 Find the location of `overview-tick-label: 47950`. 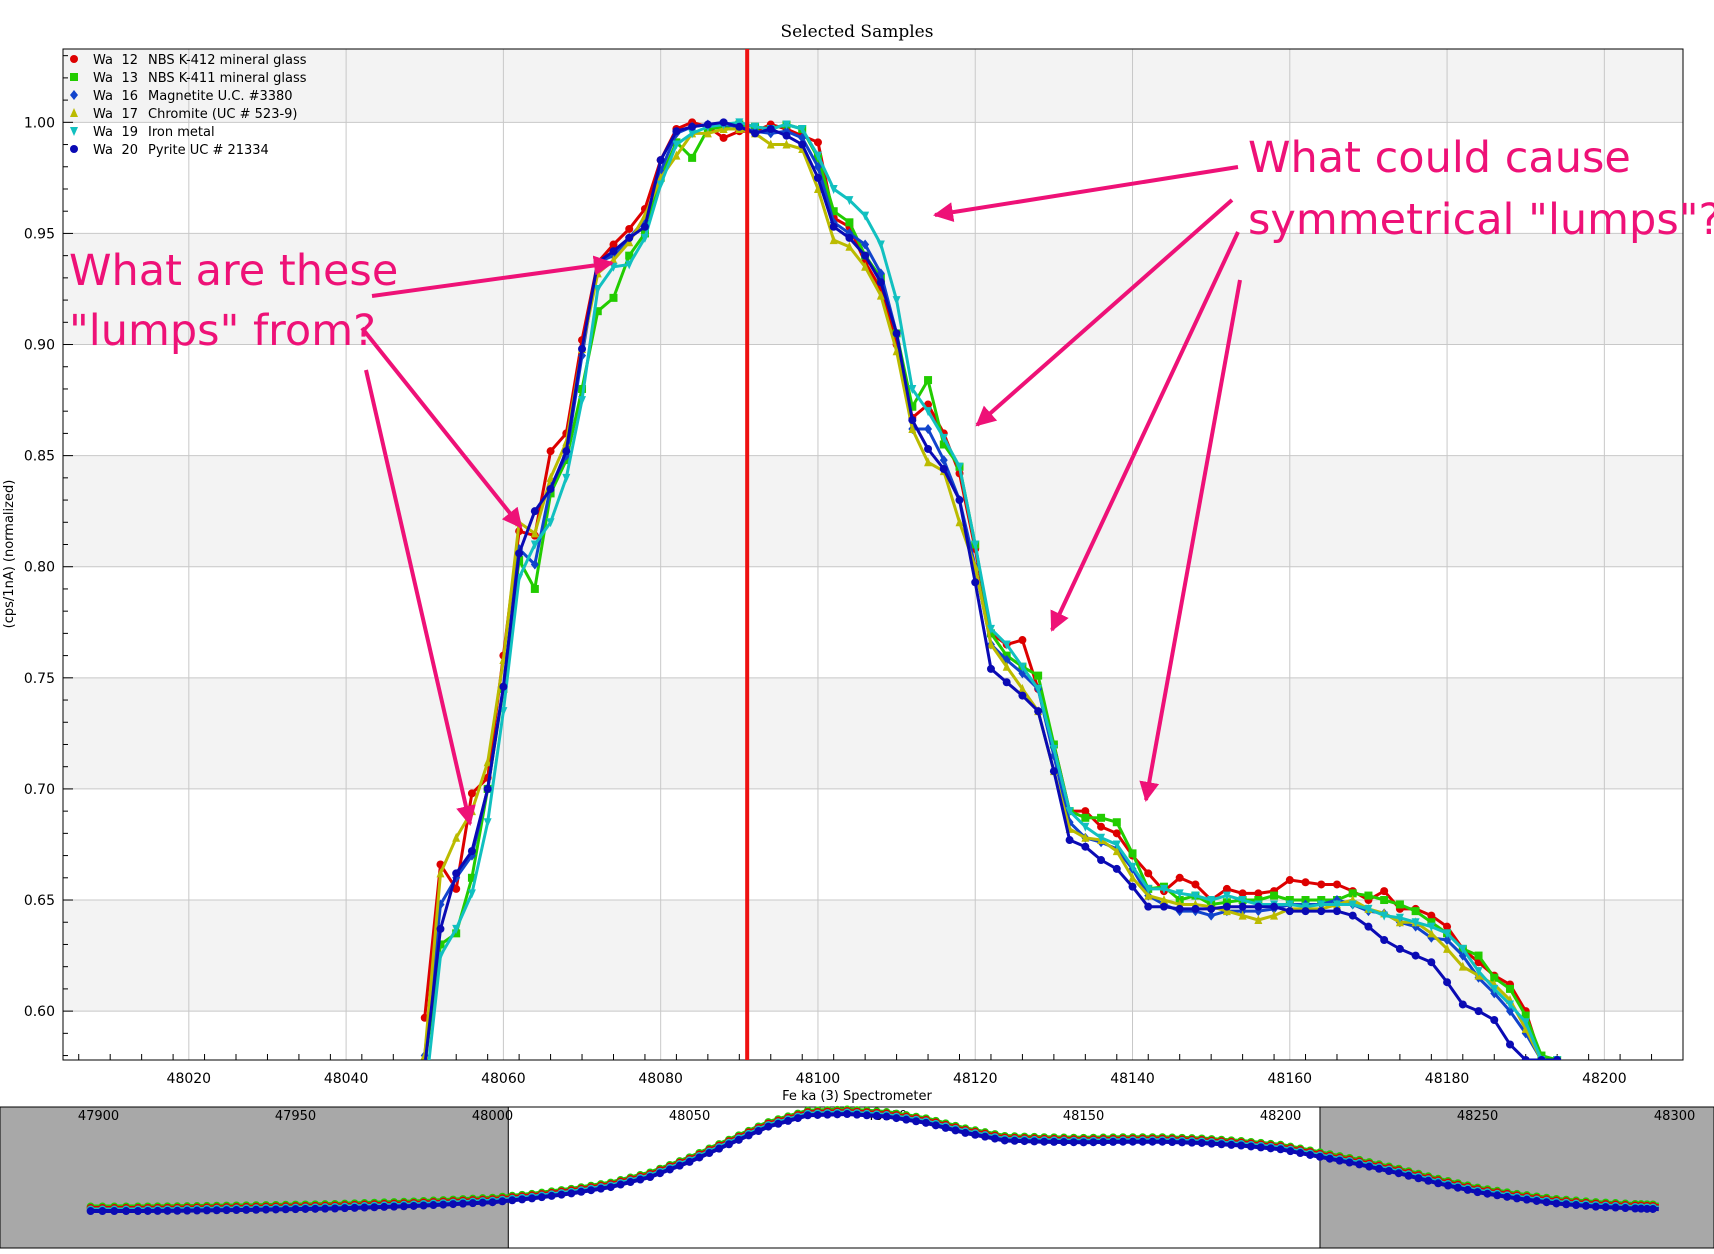

overview-tick-label: 47950 is located at coordinates (295, 1116).